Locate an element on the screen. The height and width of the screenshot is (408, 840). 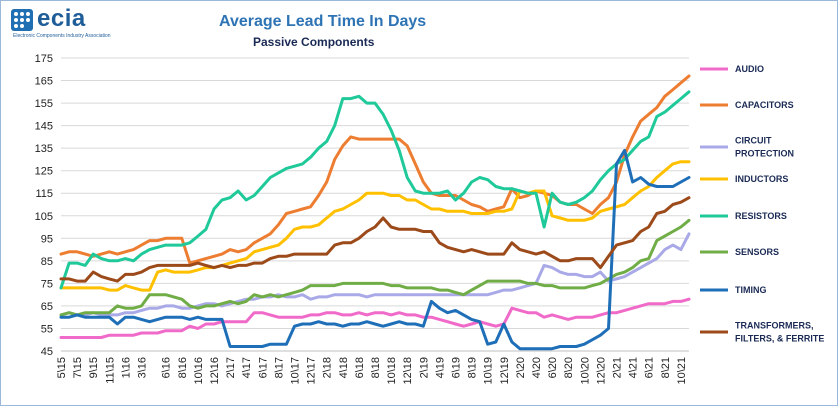
x-tick-label: 4\19 is located at coordinates (440, 367).